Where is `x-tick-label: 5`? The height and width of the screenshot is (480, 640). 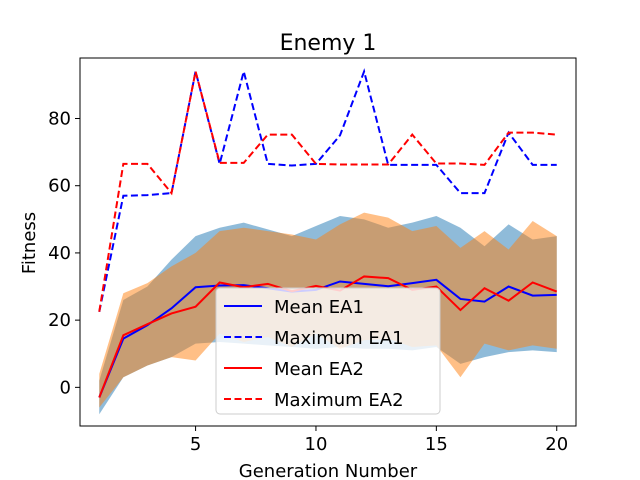
x-tick-label: 5 is located at coordinates (195, 444).